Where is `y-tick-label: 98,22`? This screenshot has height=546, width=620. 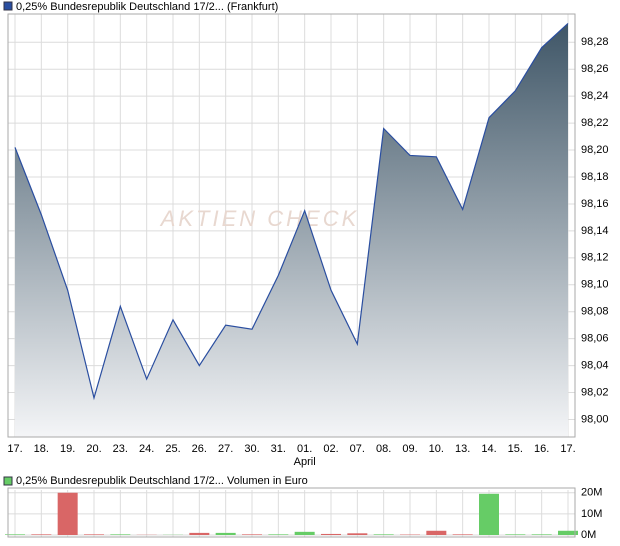
y-tick-label: 98,22 is located at coordinates (595, 123).